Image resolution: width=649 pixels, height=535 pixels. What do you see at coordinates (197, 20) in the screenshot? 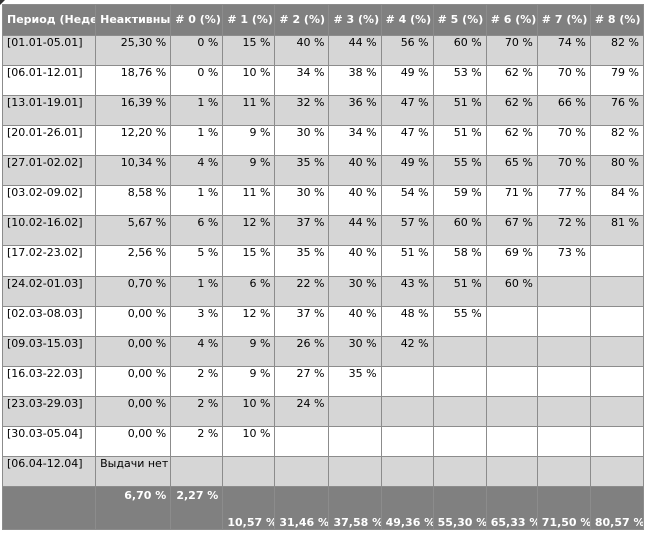
I see `column-header-w0: # 0 (%)` at bounding box center [197, 20].